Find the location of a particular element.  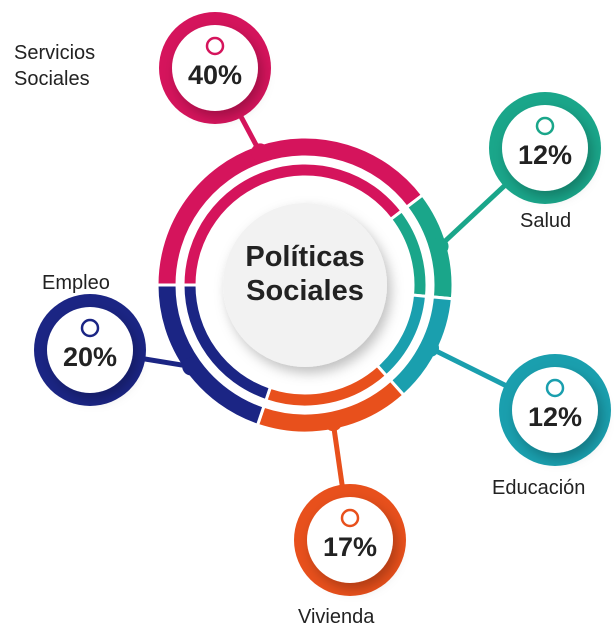

category-label: Servicios Sociales is located at coordinates (55, 66).